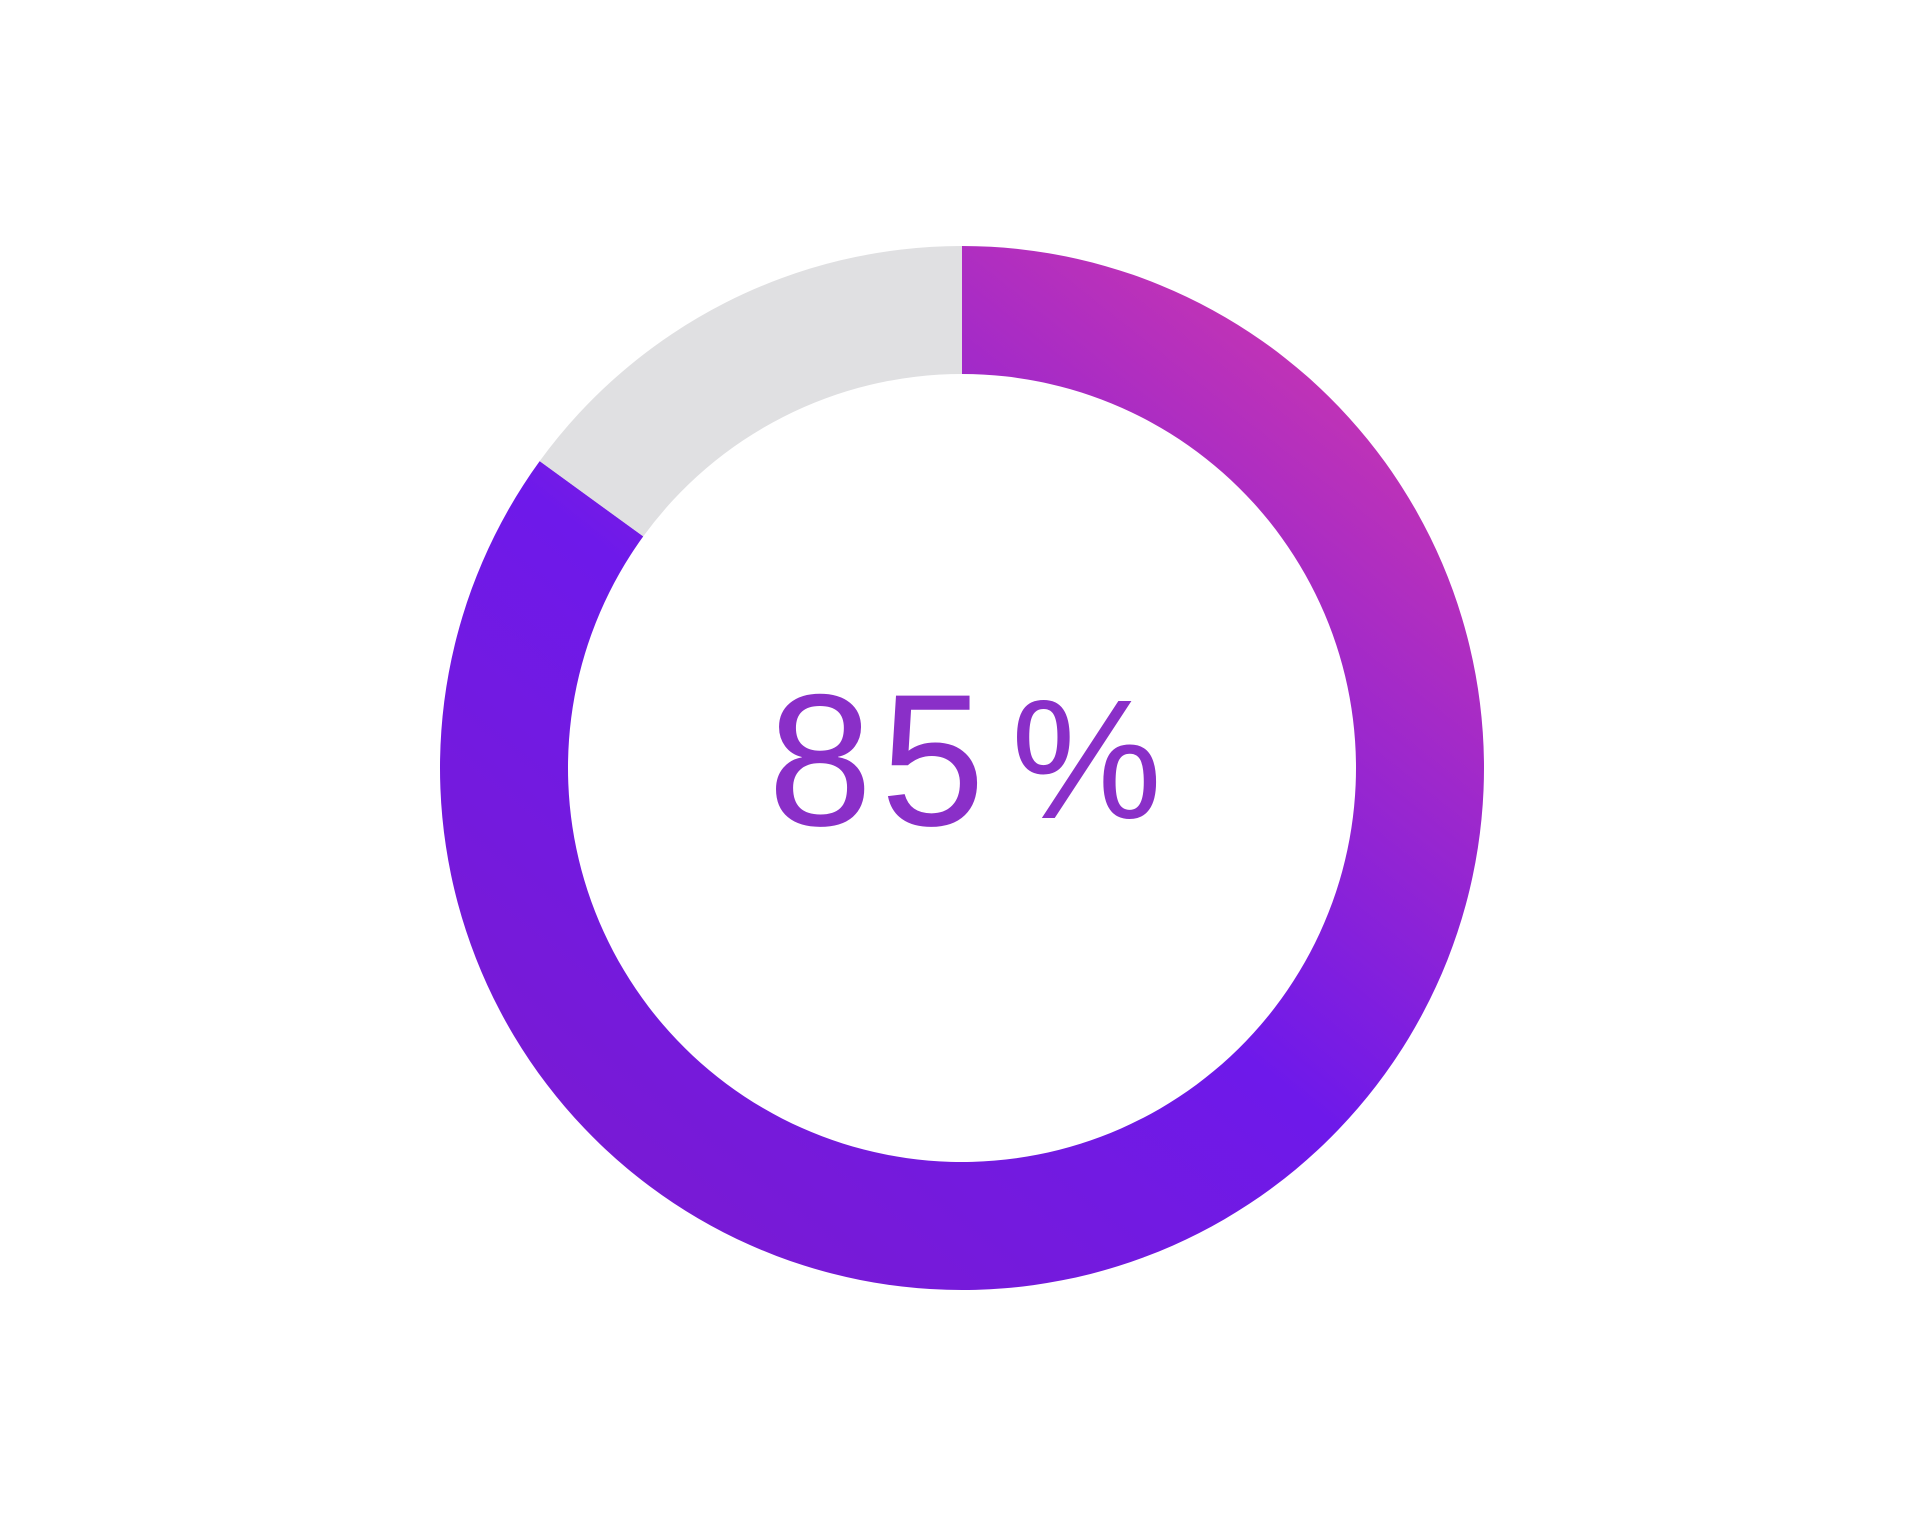 This screenshot has height=1532, width=1920. Describe the element at coordinates (750, 391) in the screenshot. I see `donut-slice-remainder` at that location.